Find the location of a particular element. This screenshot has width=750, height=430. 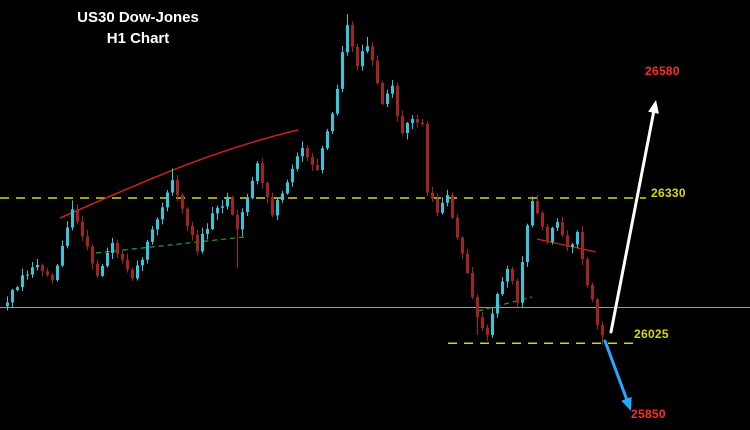

target-down-price-label: 25850 is located at coordinates (648, 414).